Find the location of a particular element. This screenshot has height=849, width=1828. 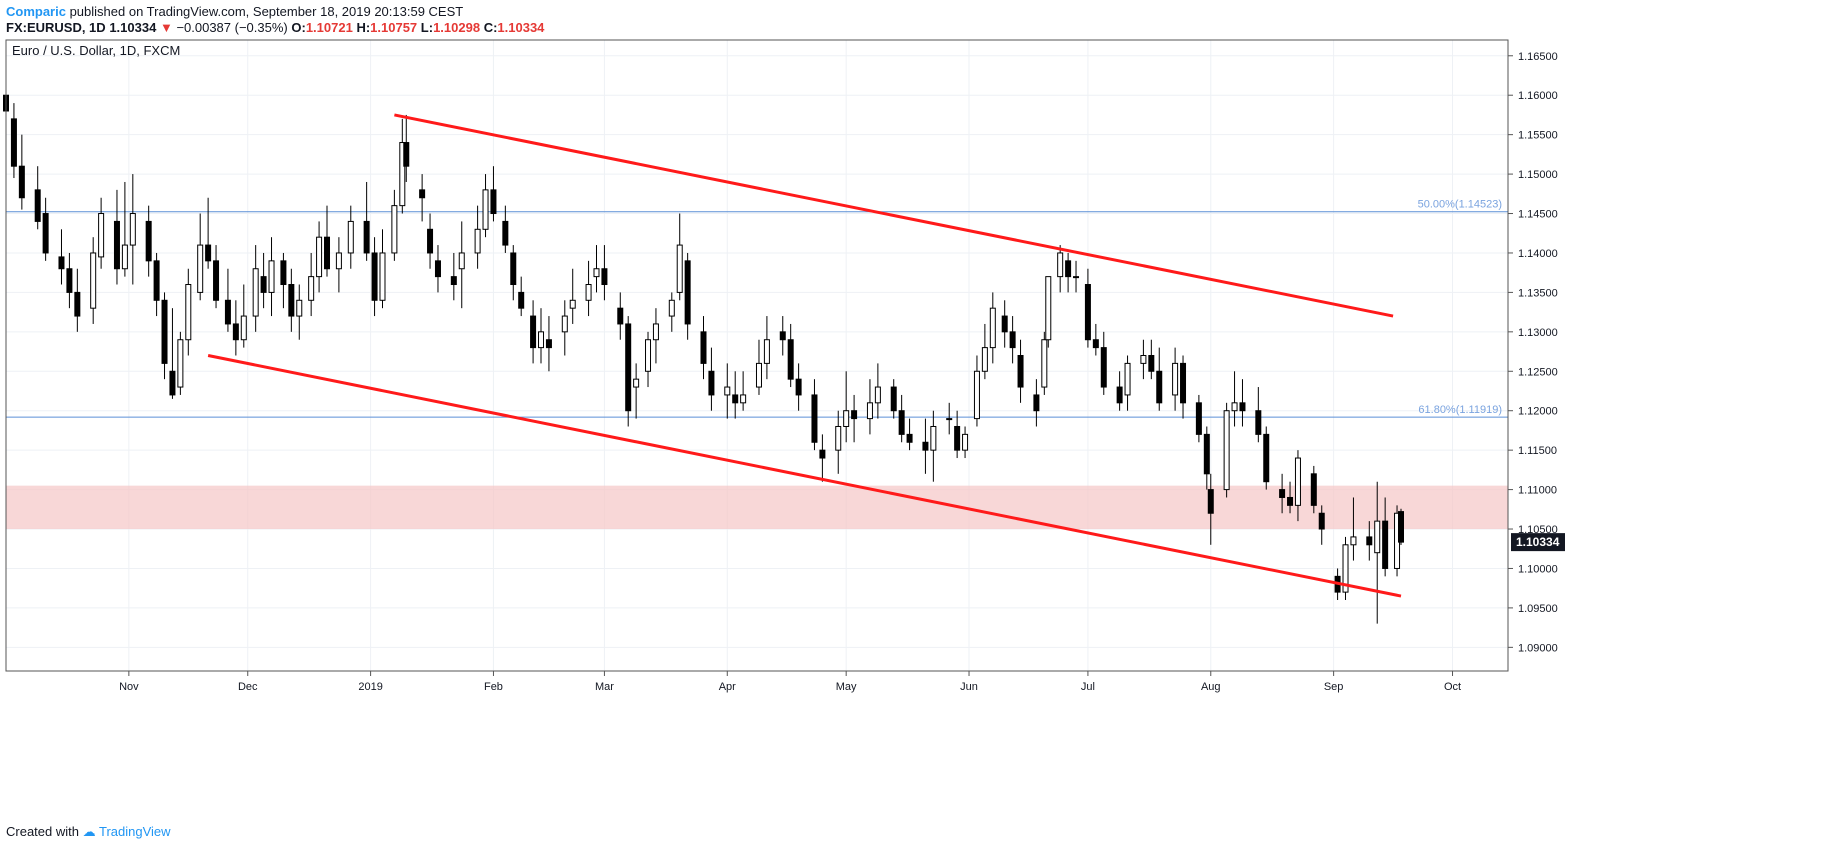

high-label: H: is located at coordinates (363, 27).